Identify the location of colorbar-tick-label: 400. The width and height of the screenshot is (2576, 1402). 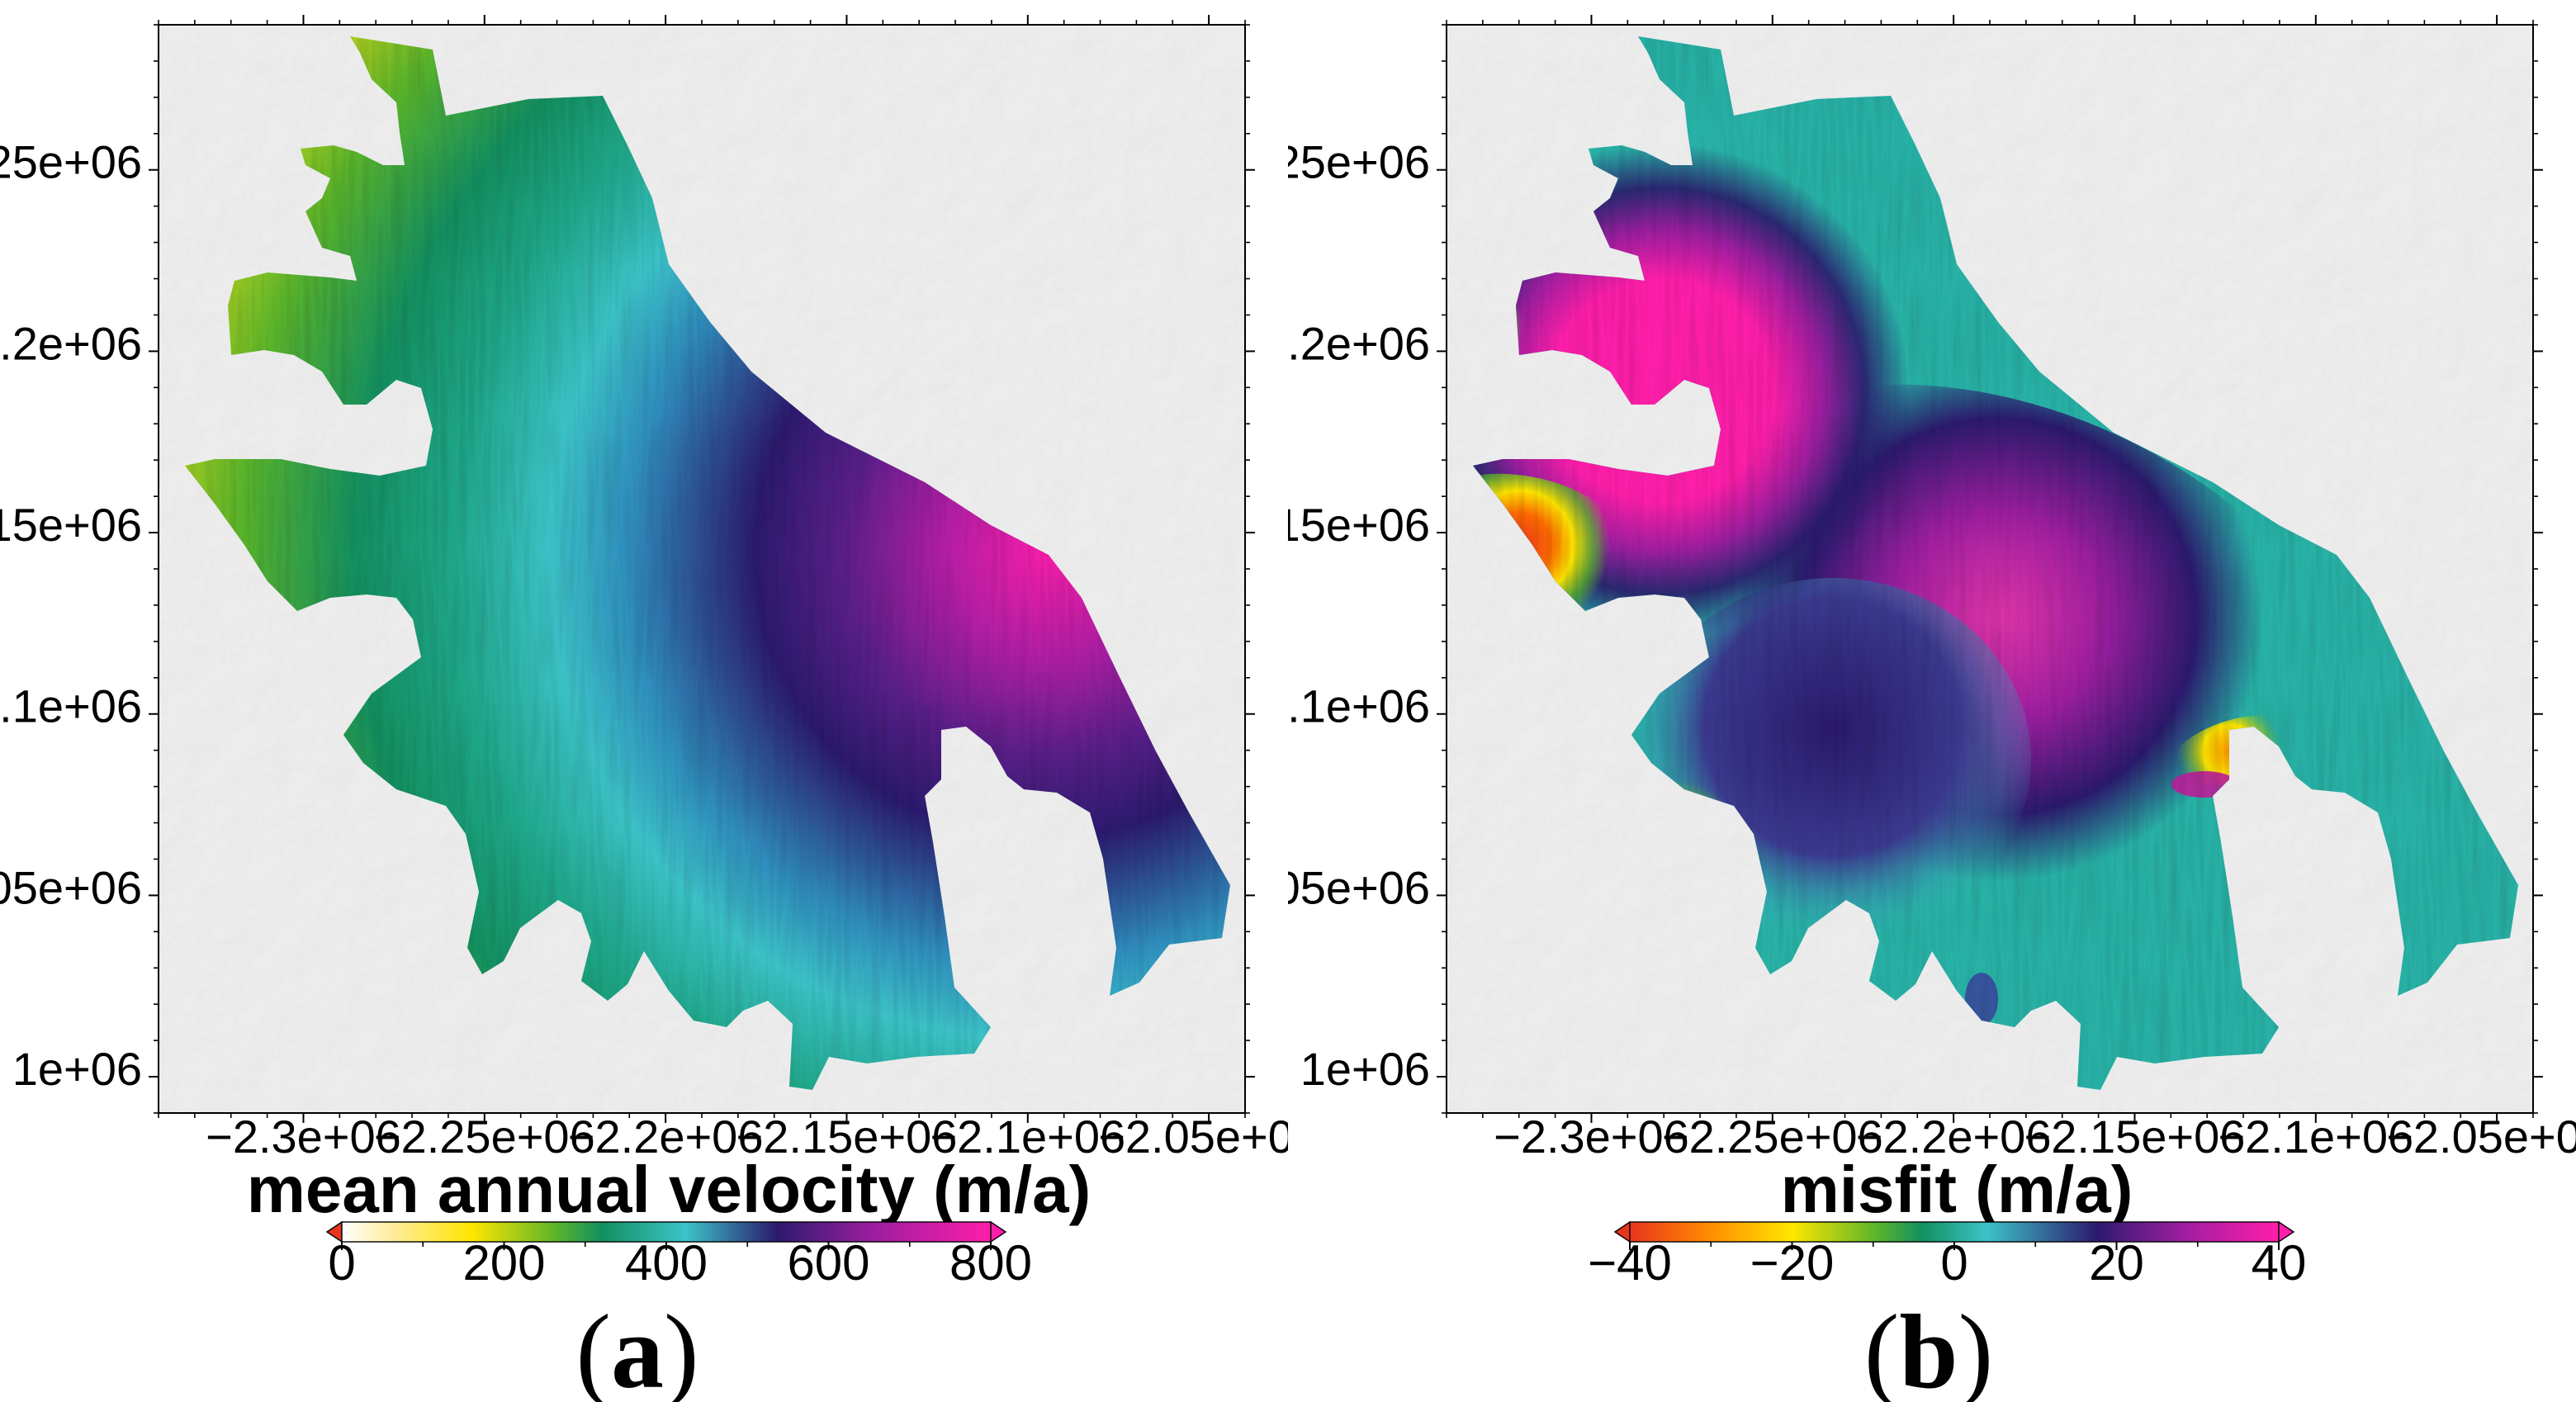
(666, 1263).